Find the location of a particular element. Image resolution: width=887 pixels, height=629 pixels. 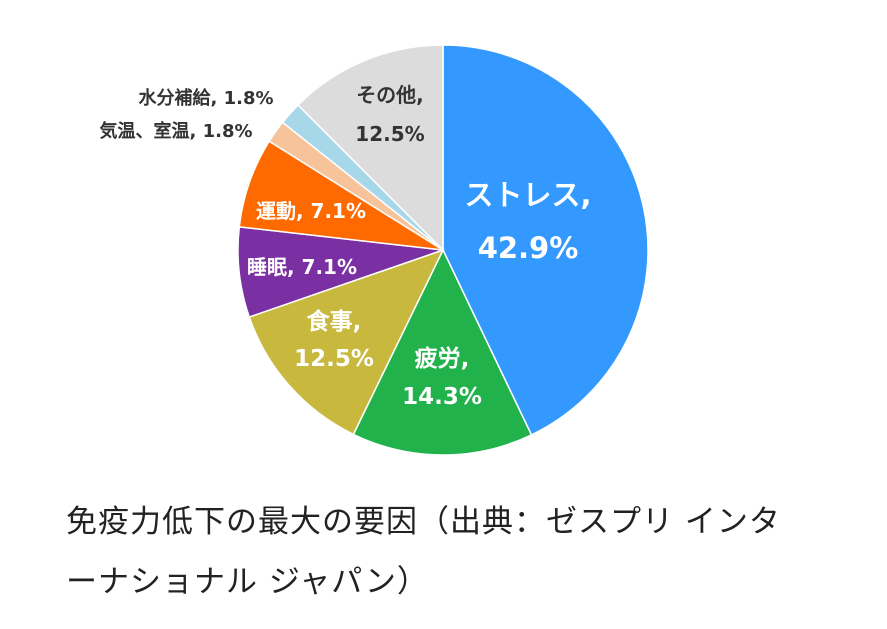

slice-value-label-2: 12.5% is located at coordinates (334, 359).